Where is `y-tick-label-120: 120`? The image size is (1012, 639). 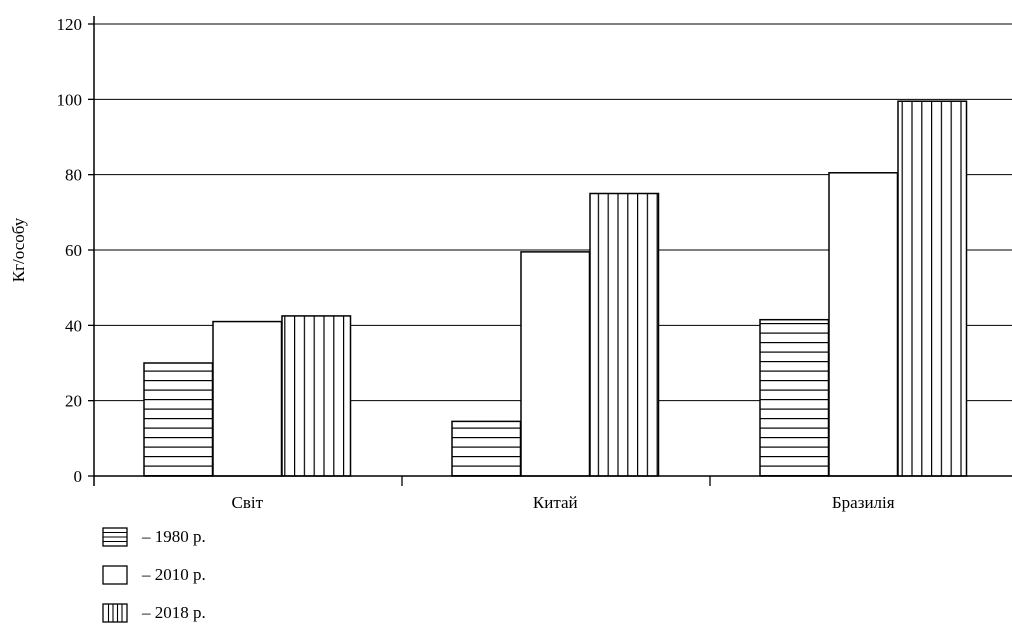
y-tick-label-120: 120 is located at coordinates (70, 24).